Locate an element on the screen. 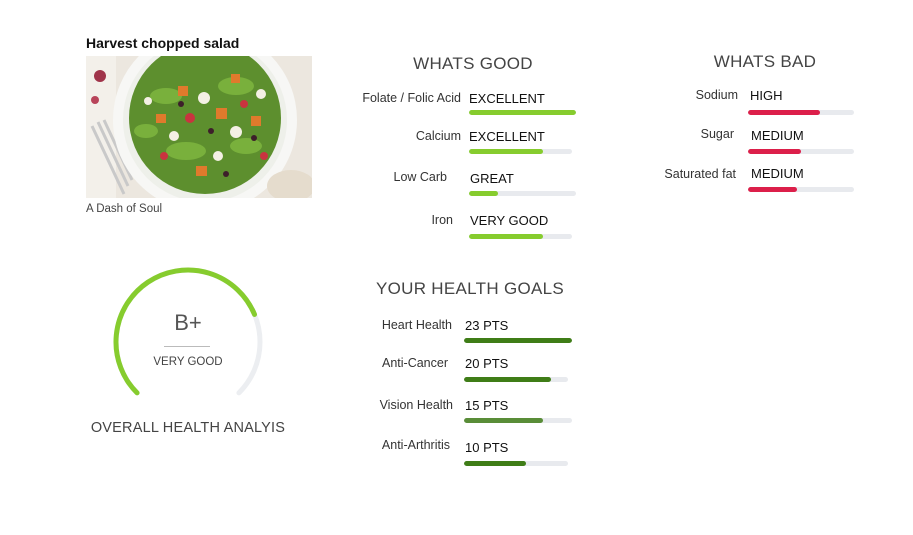  goal-bar-anti-cancer is located at coordinates (516, 379).